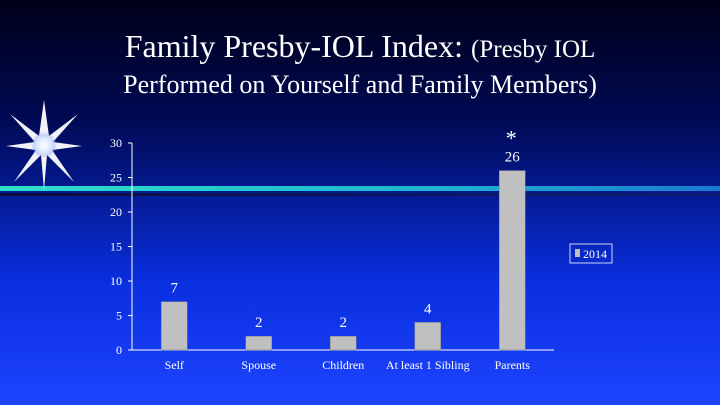 The height and width of the screenshot is (405, 720). I want to click on y-tick-label: 15, so click(116, 247).